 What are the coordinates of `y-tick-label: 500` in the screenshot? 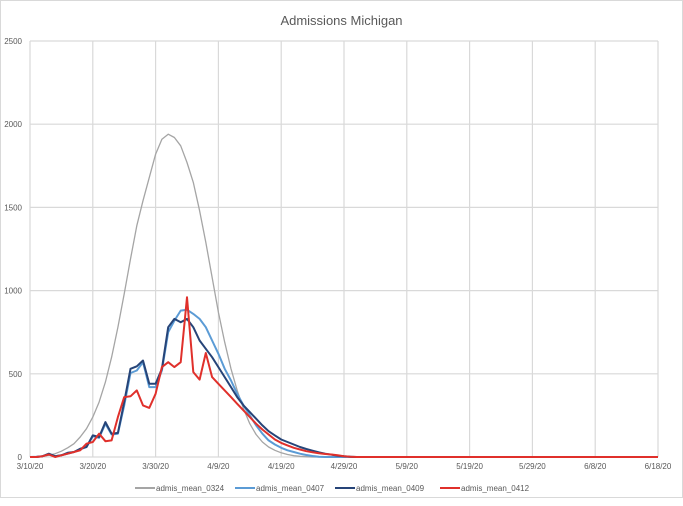 It's located at (16, 374).